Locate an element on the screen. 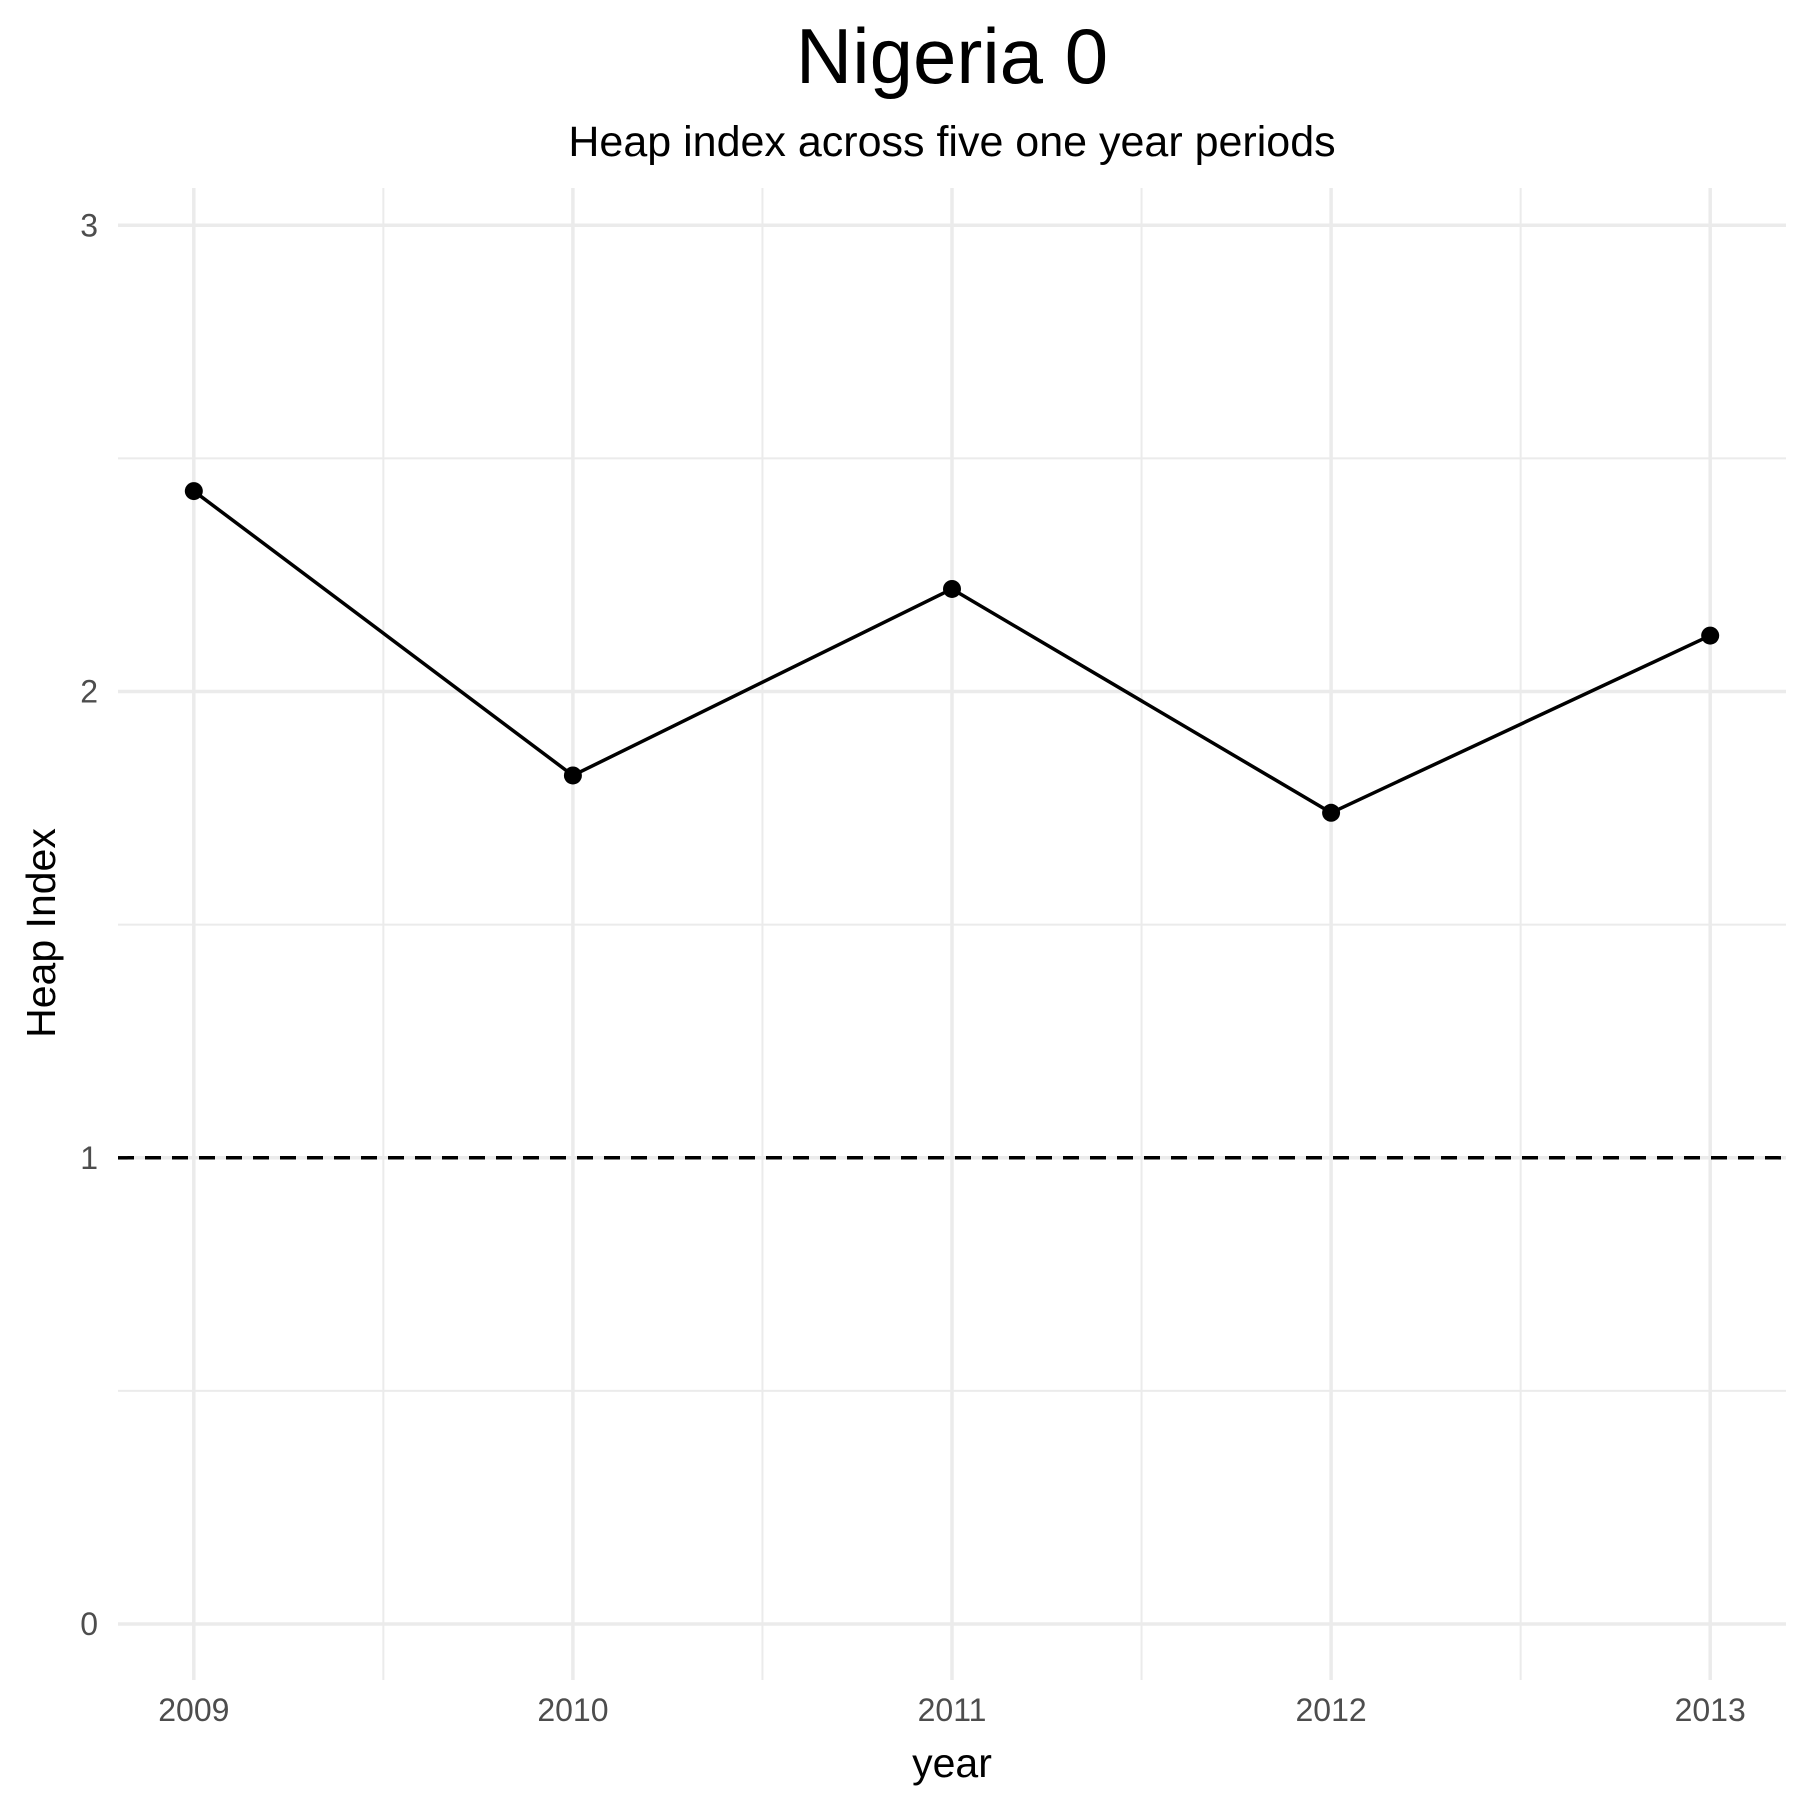 This screenshot has width=1800, height=1800. x-tick-label: 2013 is located at coordinates (1710, 1710).